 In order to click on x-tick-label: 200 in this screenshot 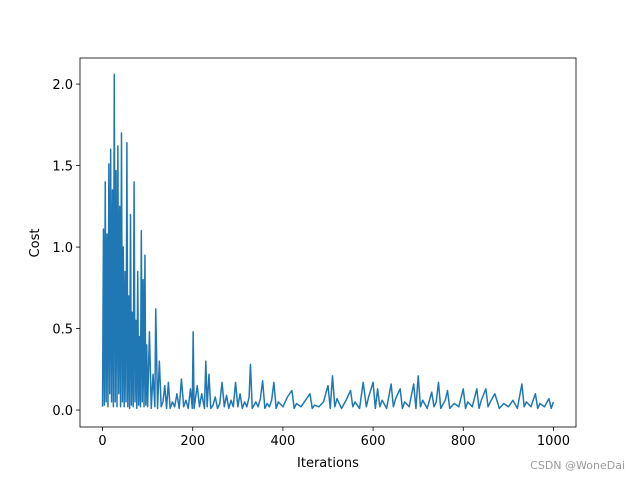, I will do `click(192, 441)`.